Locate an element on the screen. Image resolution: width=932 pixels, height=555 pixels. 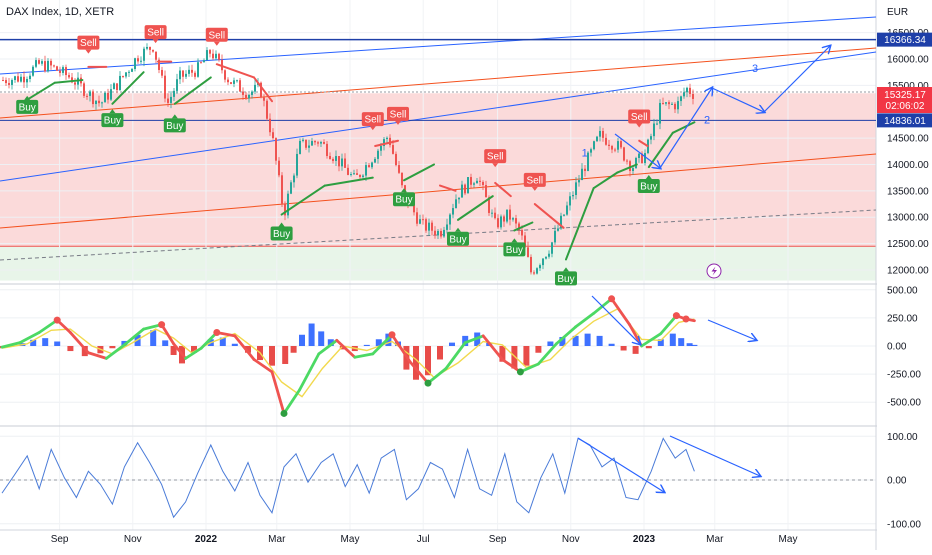
x-tick-label: 2023 is located at coordinates (644, 539).